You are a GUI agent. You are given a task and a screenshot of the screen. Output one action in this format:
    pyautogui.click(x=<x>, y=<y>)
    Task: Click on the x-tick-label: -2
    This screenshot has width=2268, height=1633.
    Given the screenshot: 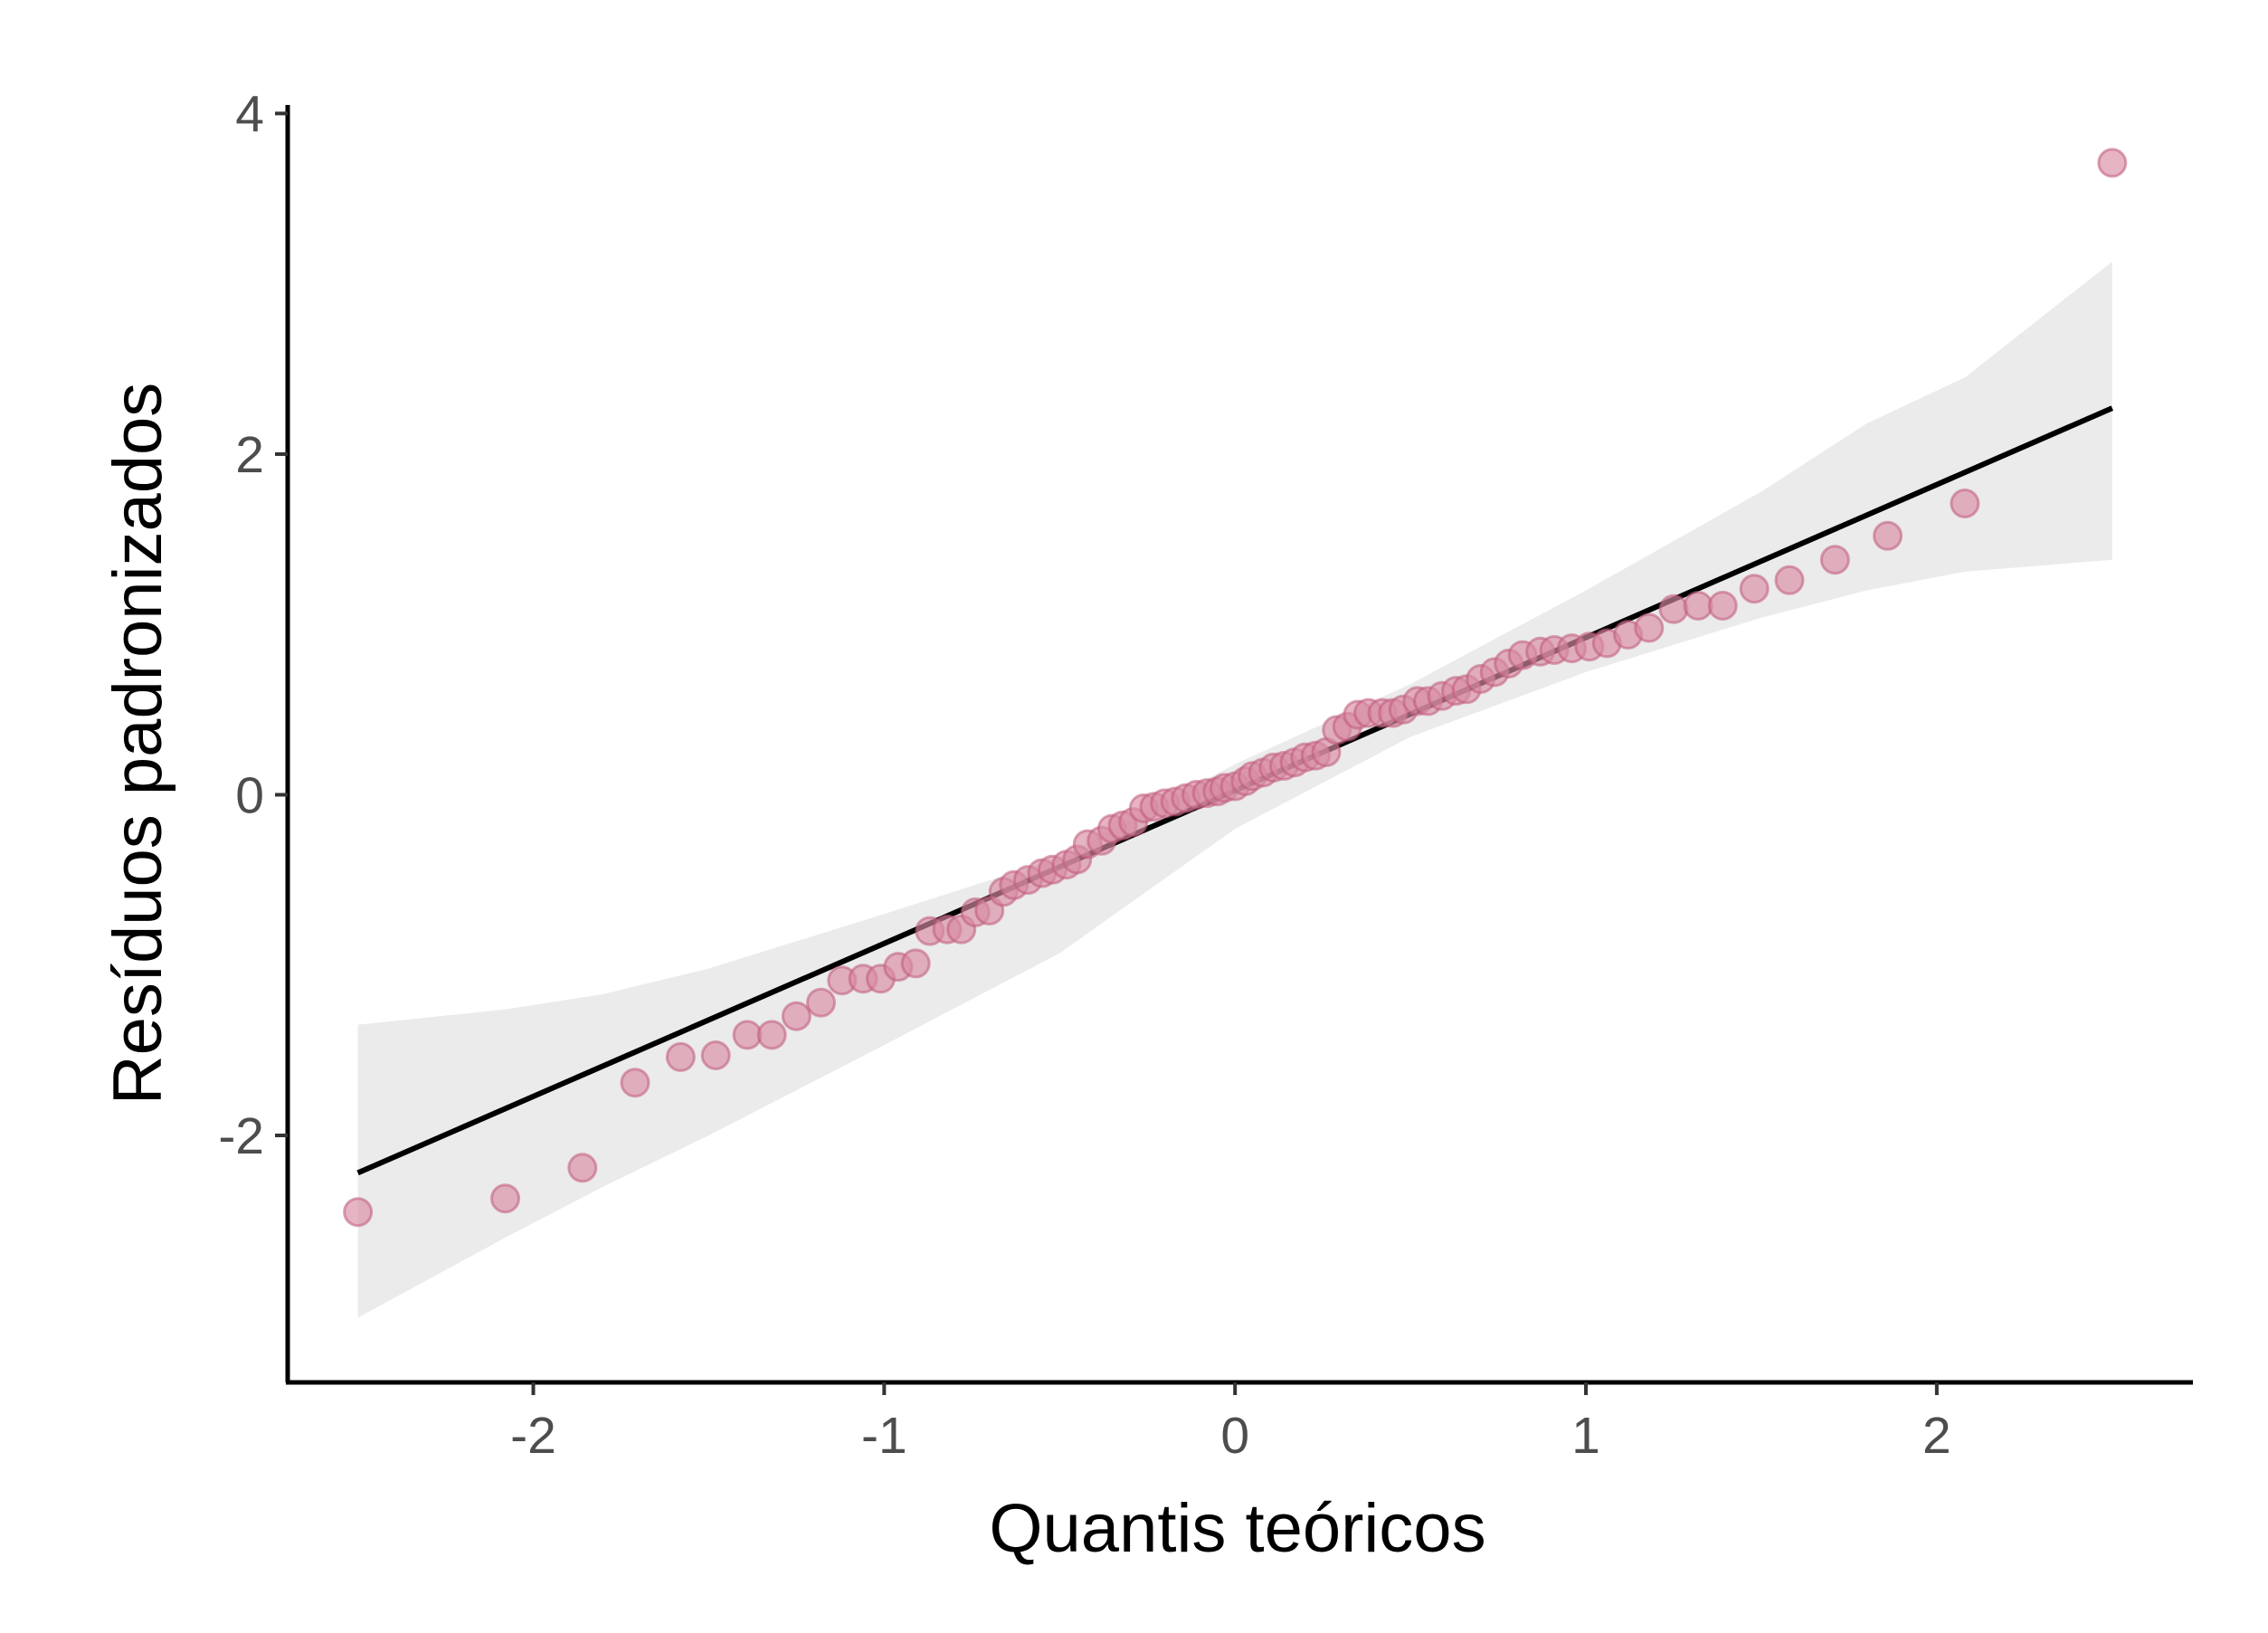 What is the action you would take?
    pyautogui.click(x=533, y=1436)
    